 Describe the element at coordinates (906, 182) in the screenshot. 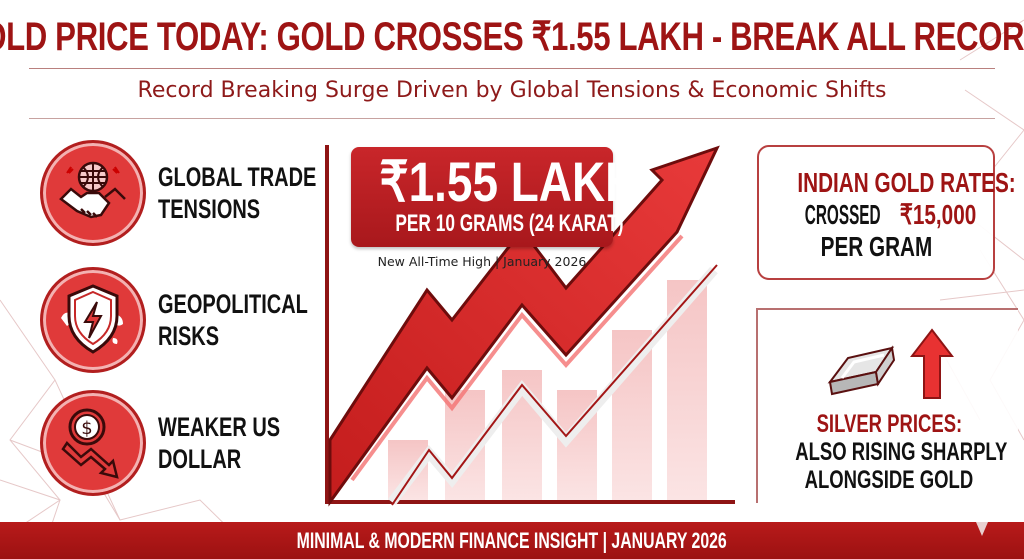

I see `rates-heading: INDIAN GOLD RATES:` at that location.